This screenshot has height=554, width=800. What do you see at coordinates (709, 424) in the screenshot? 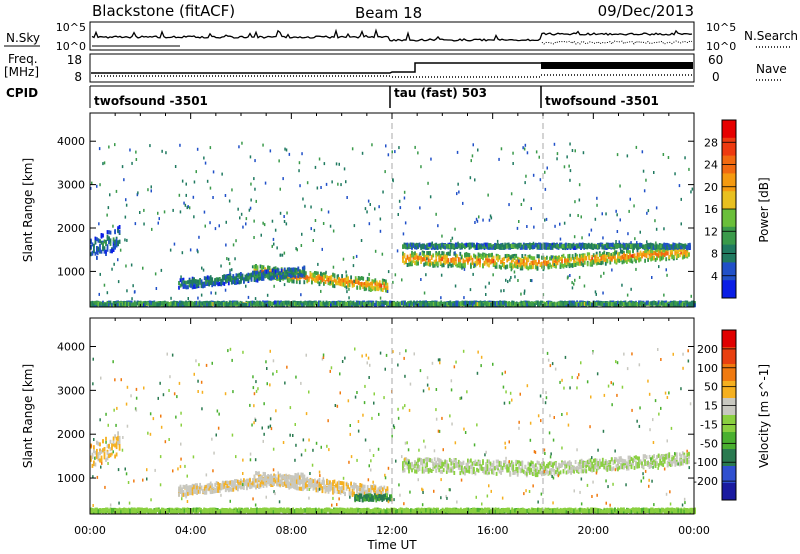
I see `colorbar-tick-label: -15` at bounding box center [709, 424].